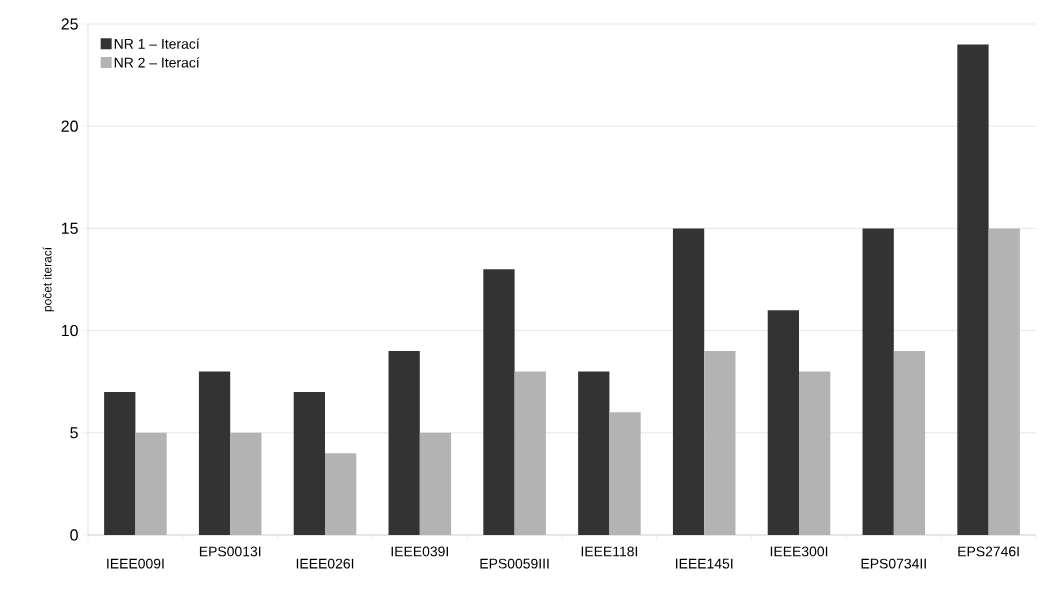 The height and width of the screenshot is (610, 1051). I want to click on x-tick-label: EPS0059III, so click(514, 563).